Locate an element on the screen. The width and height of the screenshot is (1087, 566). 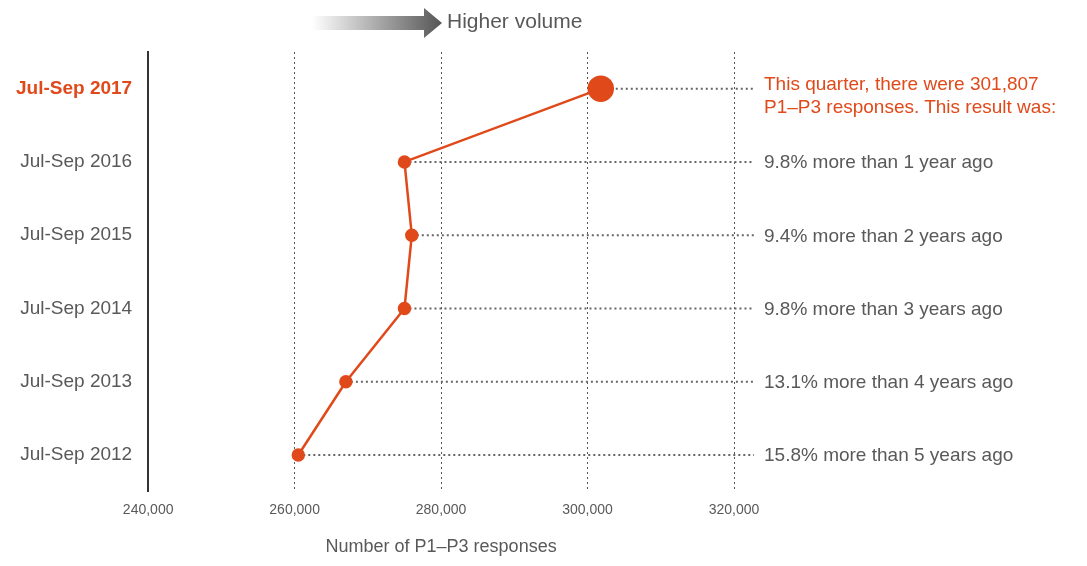
x-tick-label: 320,000 is located at coordinates (734, 508).